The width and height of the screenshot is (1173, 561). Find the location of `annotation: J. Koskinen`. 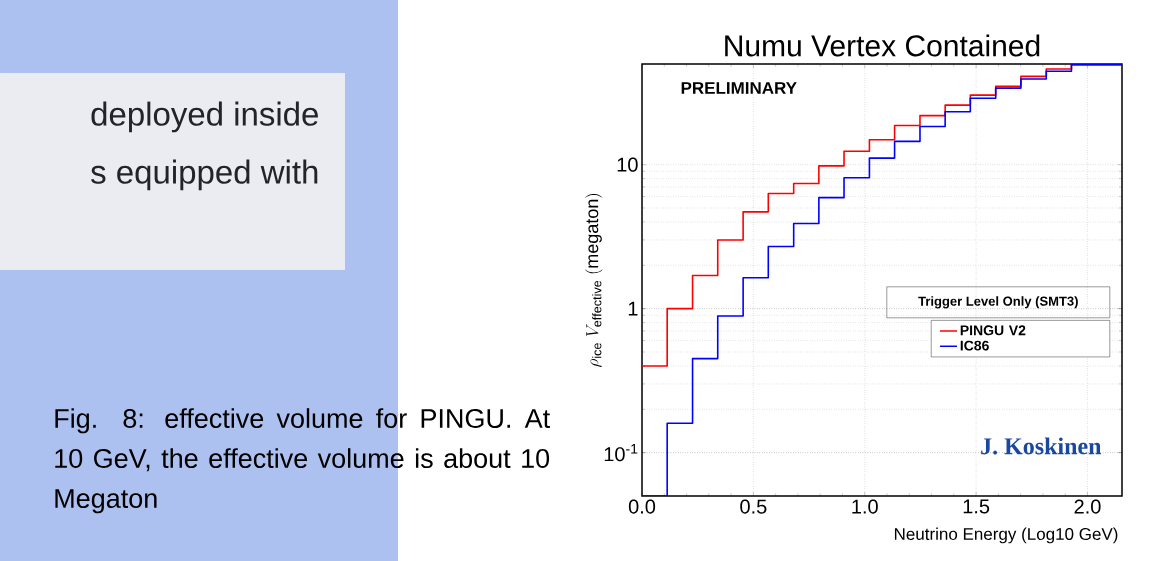

annotation: J. Koskinen is located at coordinates (1041, 446).